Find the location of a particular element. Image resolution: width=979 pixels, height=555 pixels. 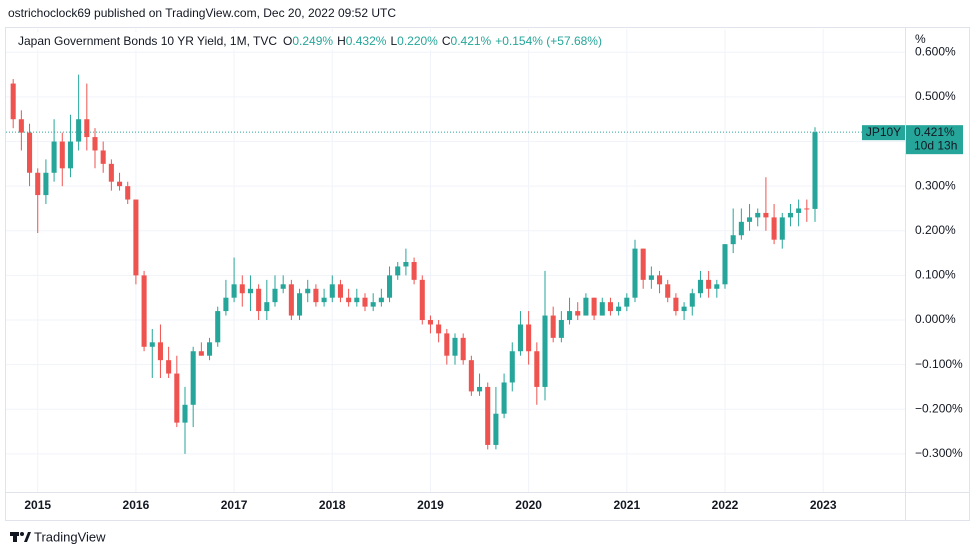

legend-key: O is located at coordinates (287, 41).